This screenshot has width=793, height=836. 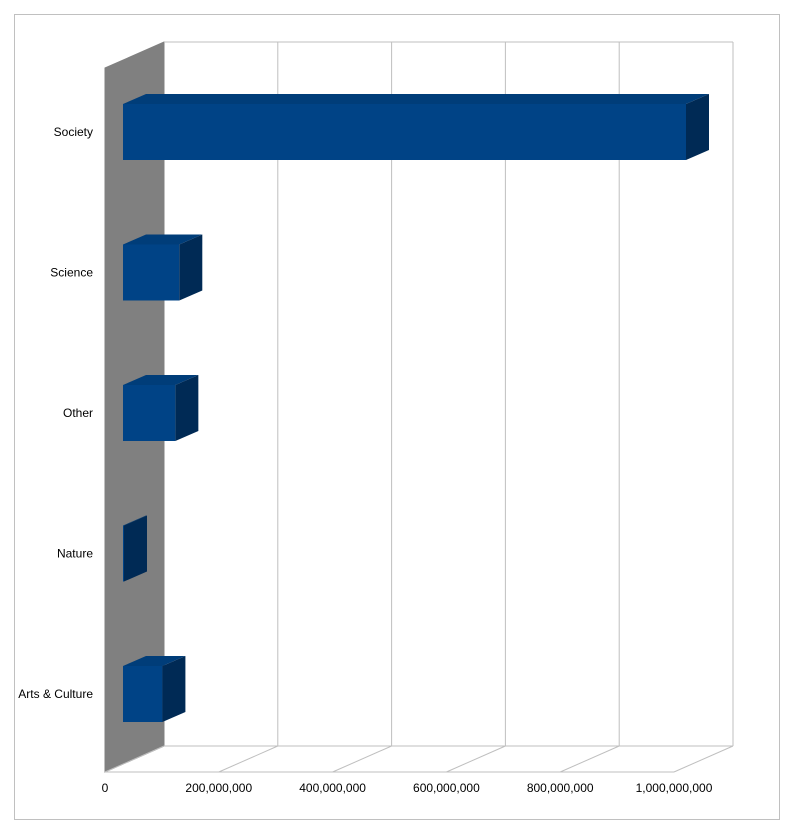 What do you see at coordinates (105, 788) in the screenshot?
I see `x-tick-label: 0` at bounding box center [105, 788].